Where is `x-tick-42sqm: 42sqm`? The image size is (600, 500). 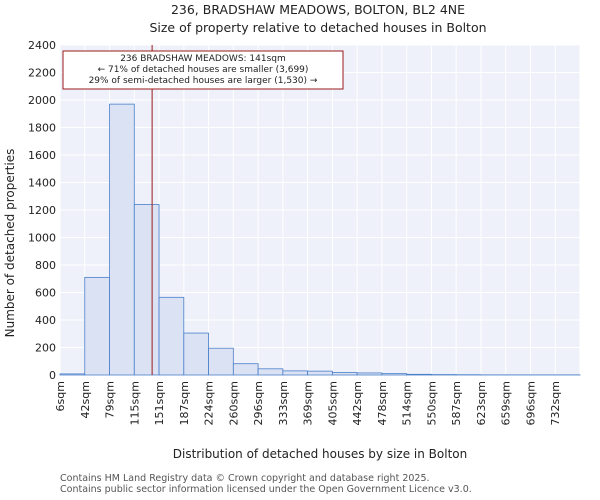 x-tick-42sqm: 42sqm is located at coordinates (85, 399).